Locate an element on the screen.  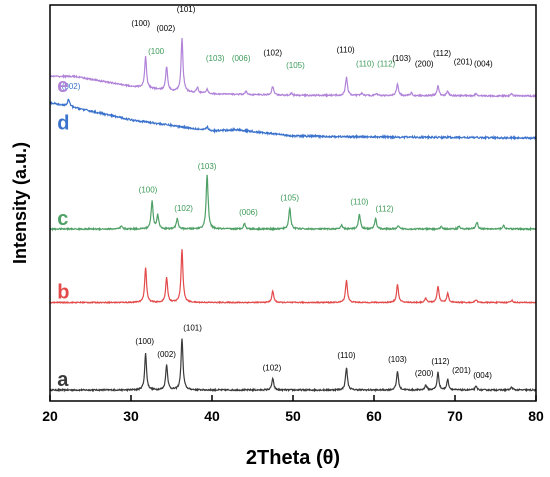
trace-name-layer: a b c de is located at coordinates (63, 233).